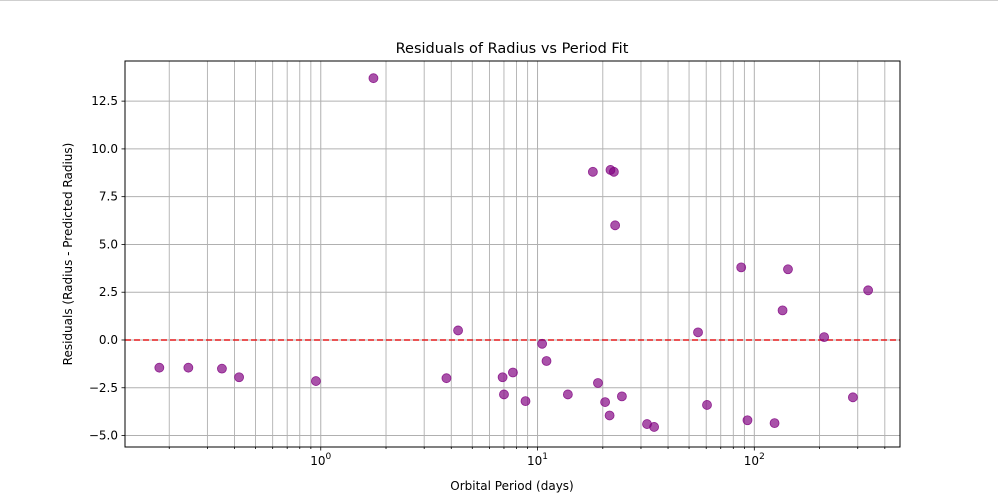 This screenshot has width=998, height=498. What do you see at coordinates (754, 460) in the screenshot?
I see `x-tick-label: 10²` at bounding box center [754, 460].